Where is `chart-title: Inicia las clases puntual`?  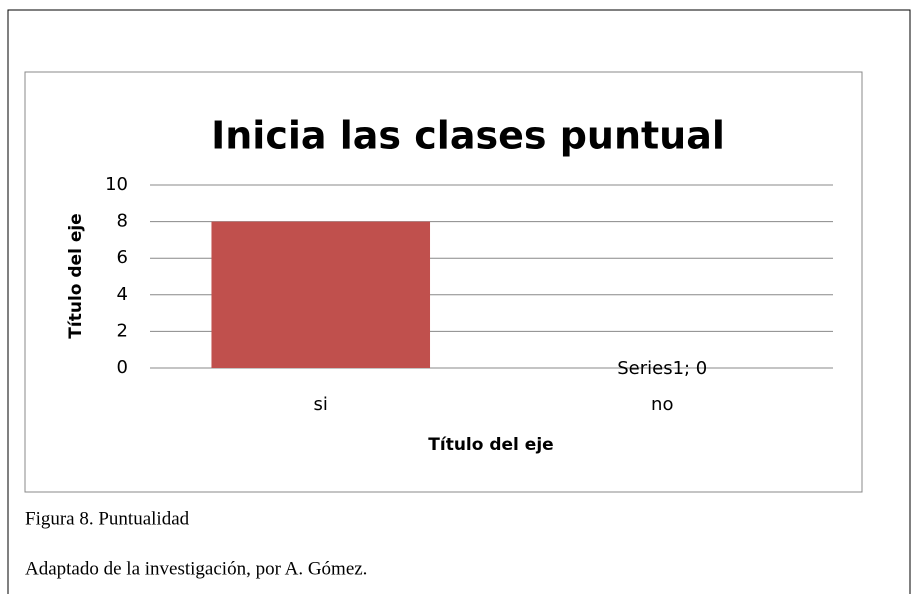
chart-title: Inicia las clases puntual is located at coordinates (468, 136).